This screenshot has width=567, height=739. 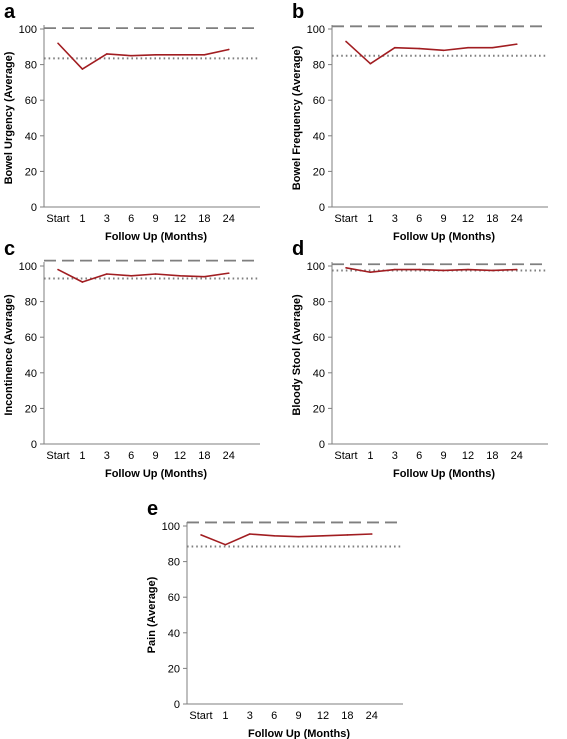 I want to click on panel-letter: e, so click(x=152, y=509).